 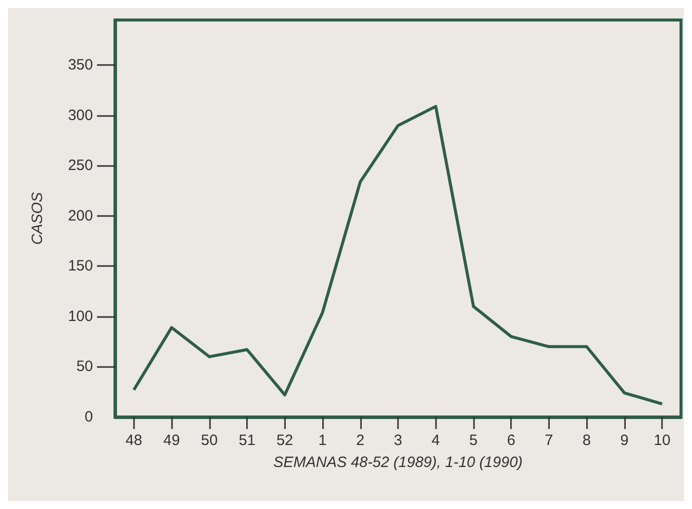 I want to click on y-tick-label: 250, so click(x=80, y=165).